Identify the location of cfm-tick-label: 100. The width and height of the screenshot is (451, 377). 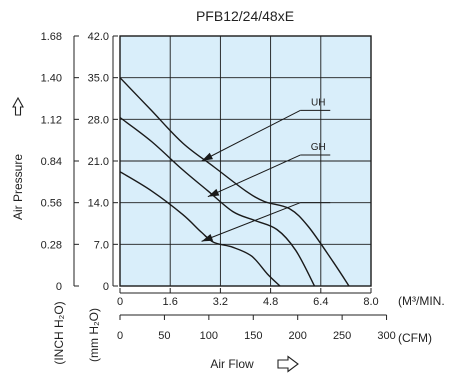
(209, 336).